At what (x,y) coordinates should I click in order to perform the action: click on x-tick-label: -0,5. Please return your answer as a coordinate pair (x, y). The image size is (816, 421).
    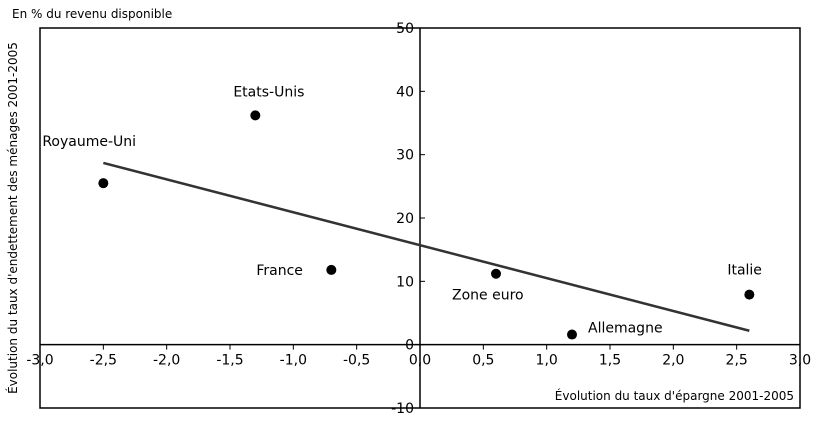
    Looking at the image, I should click on (356, 361).